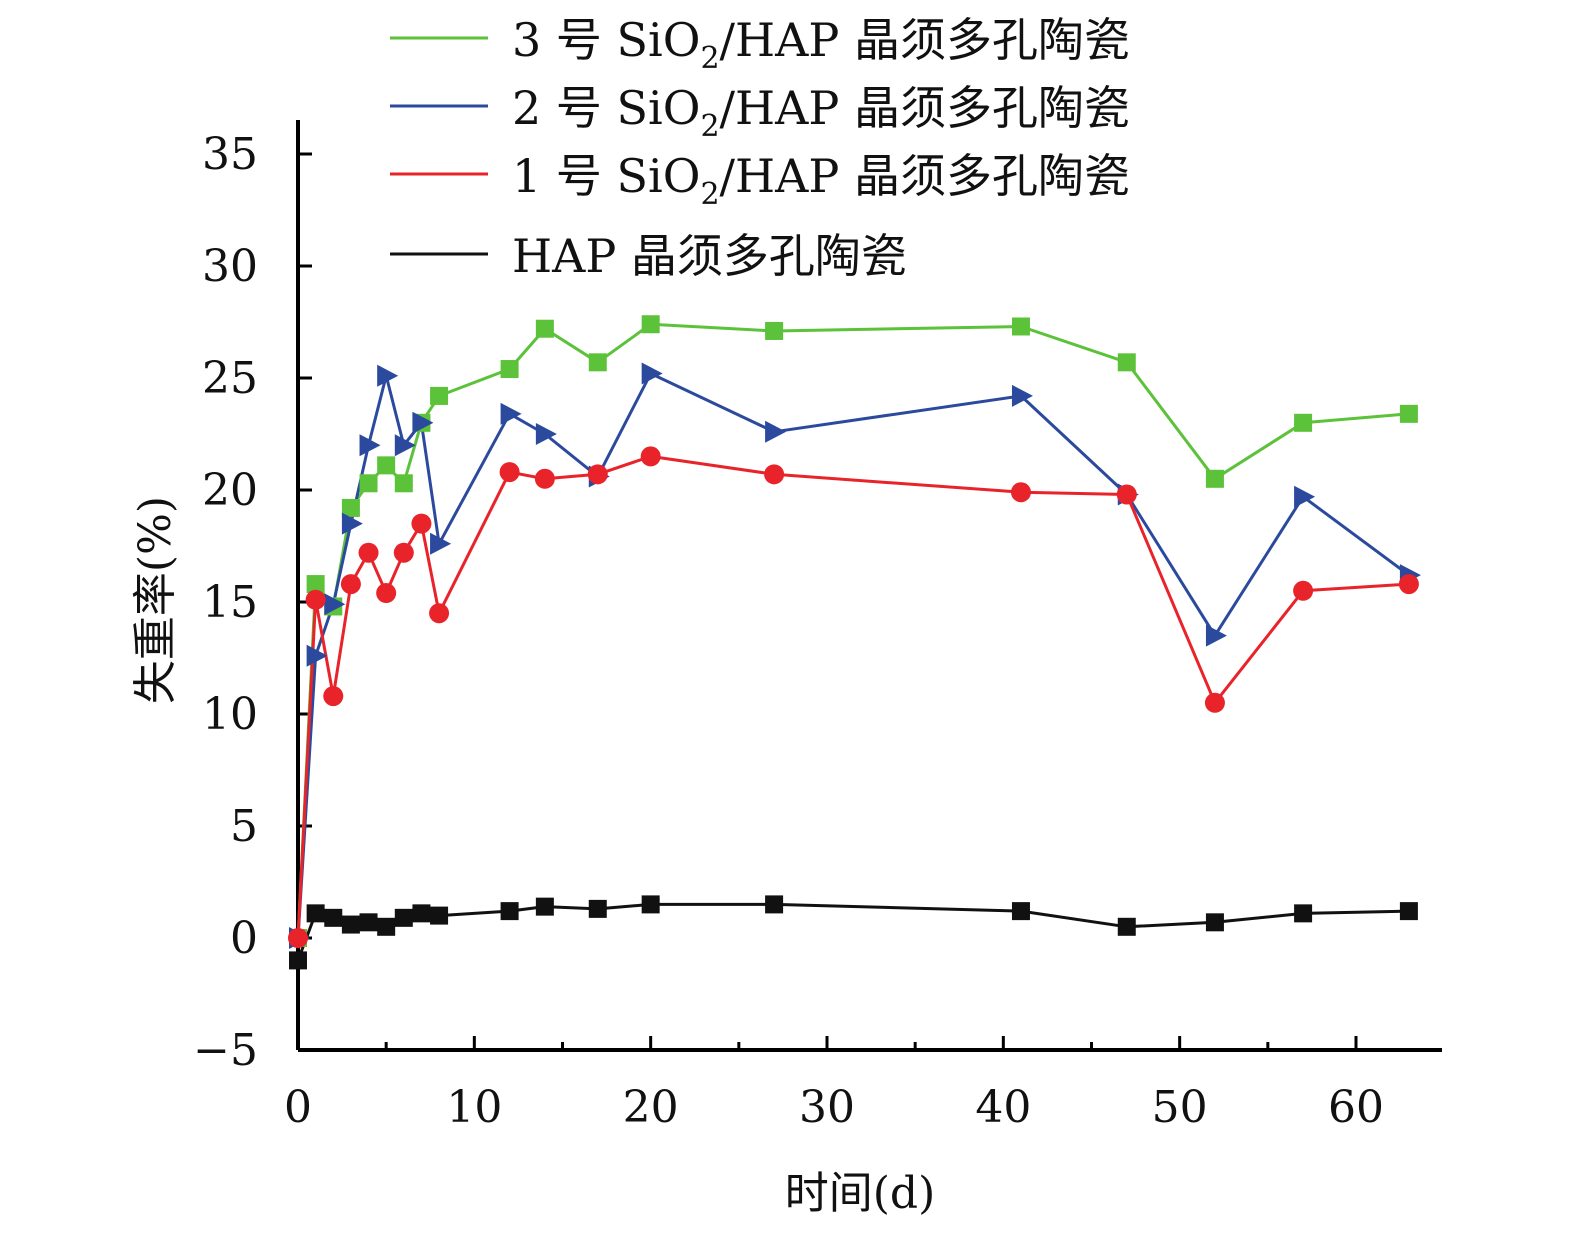 This screenshot has width=1575, height=1234. Describe the element at coordinates (651, 1107) in the screenshot. I see `x-tick-label: 20` at that location.